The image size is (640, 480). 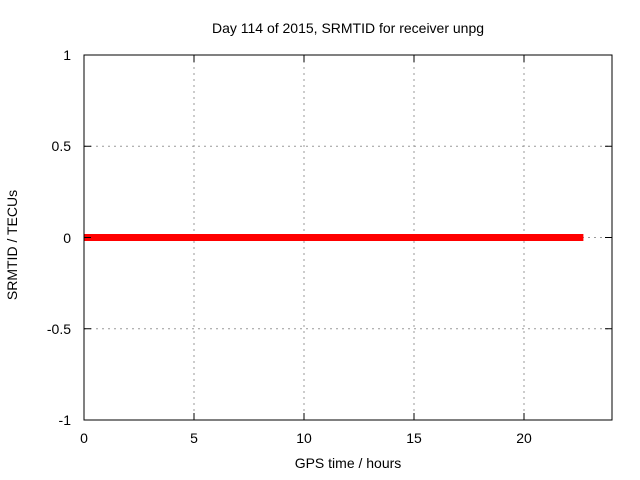 What do you see at coordinates (194, 438) in the screenshot?
I see `x-tick-label: 5` at bounding box center [194, 438].